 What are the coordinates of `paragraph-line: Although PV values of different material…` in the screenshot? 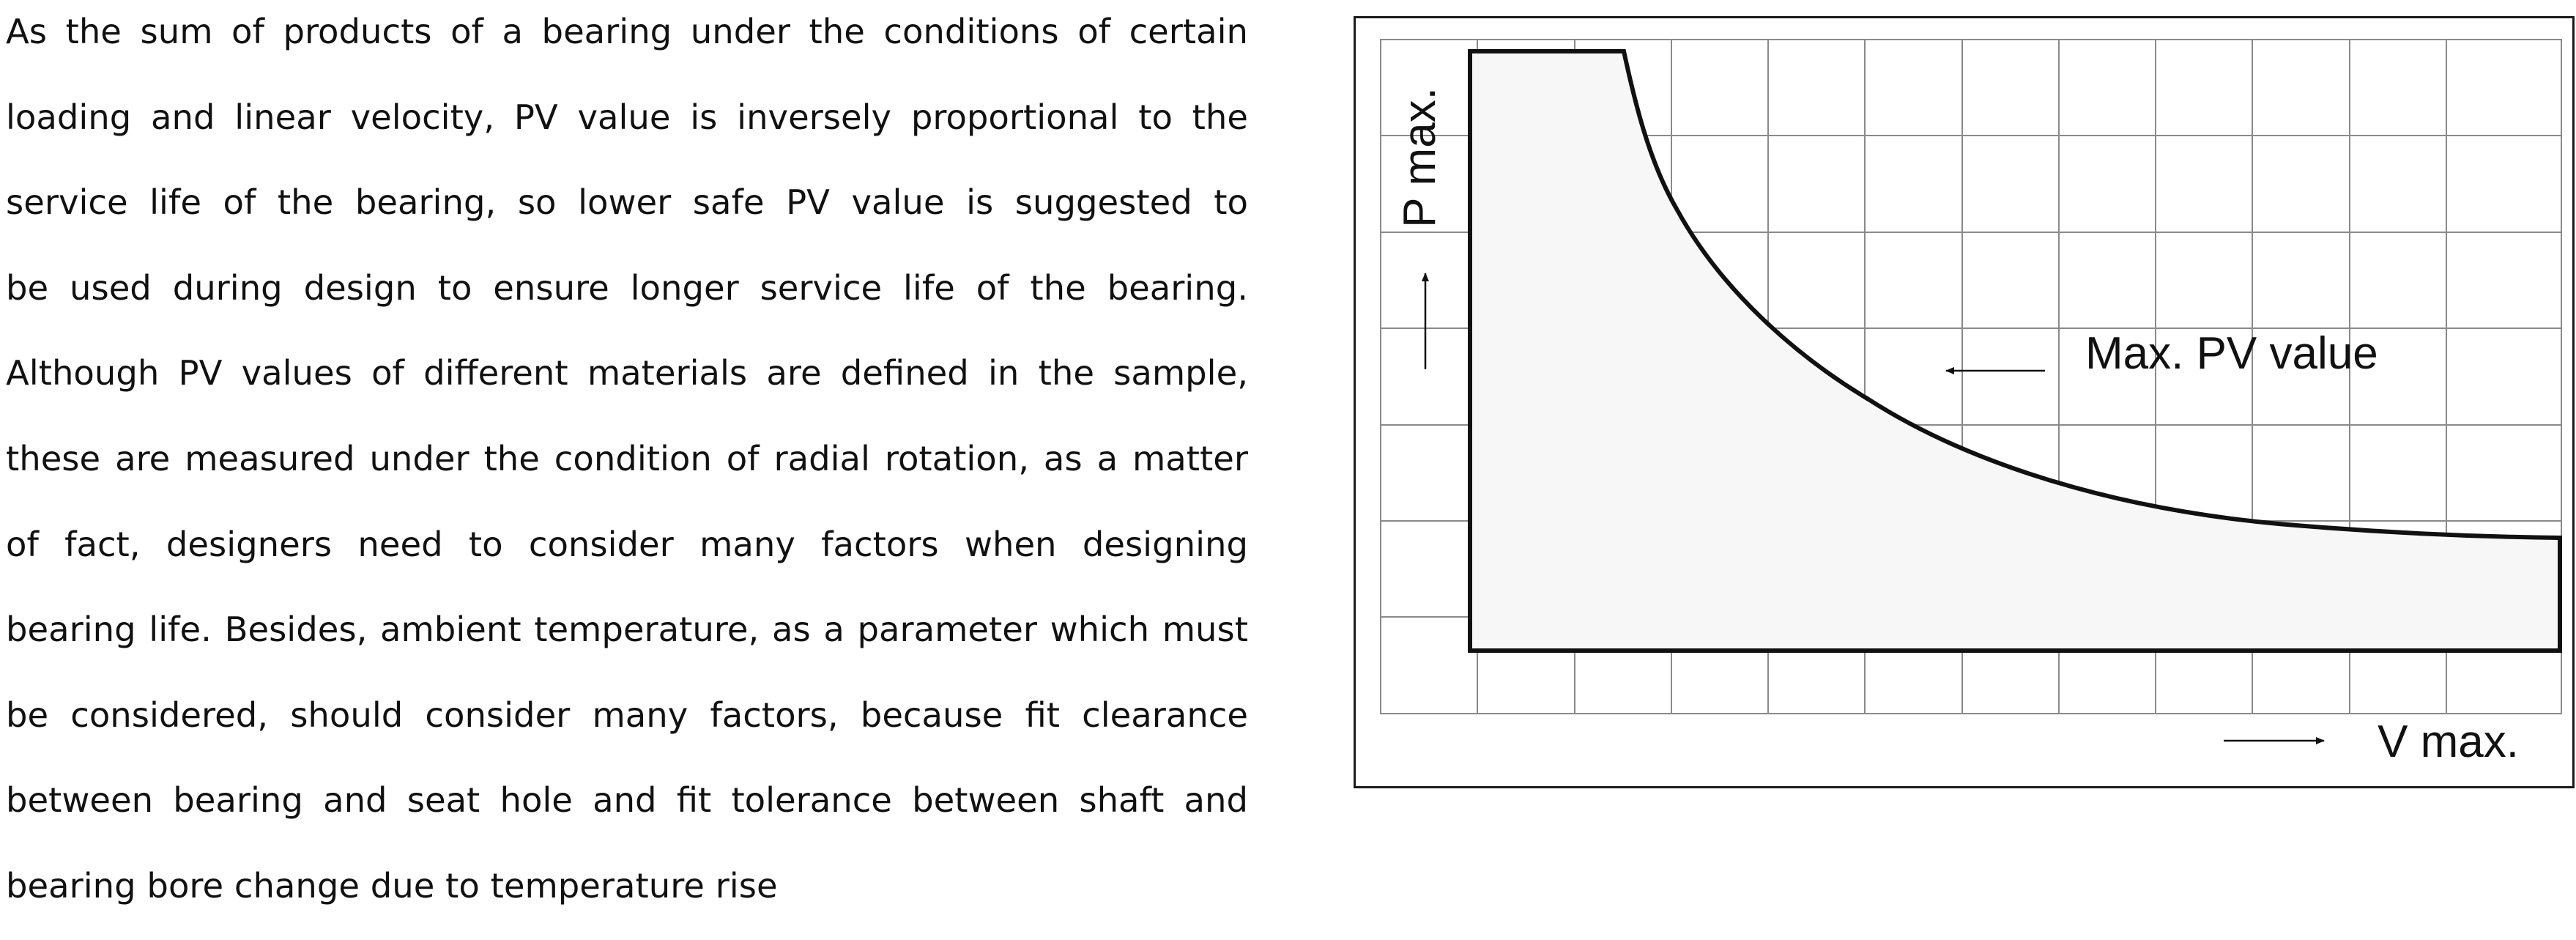 It's located at (627, 373).